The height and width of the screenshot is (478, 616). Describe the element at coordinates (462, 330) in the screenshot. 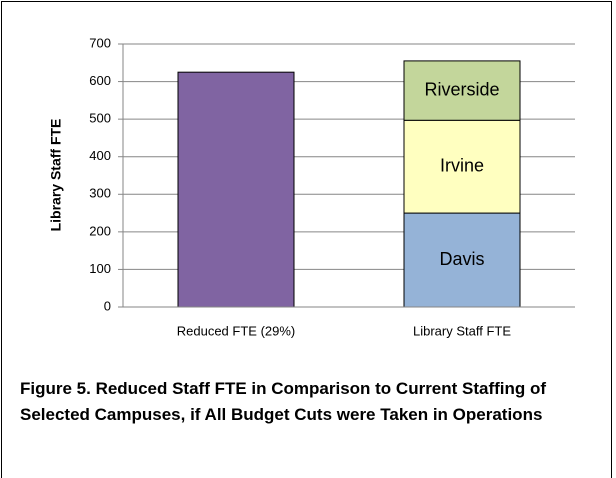

I see `x-tick-label: Library Staff FTE` at that location.